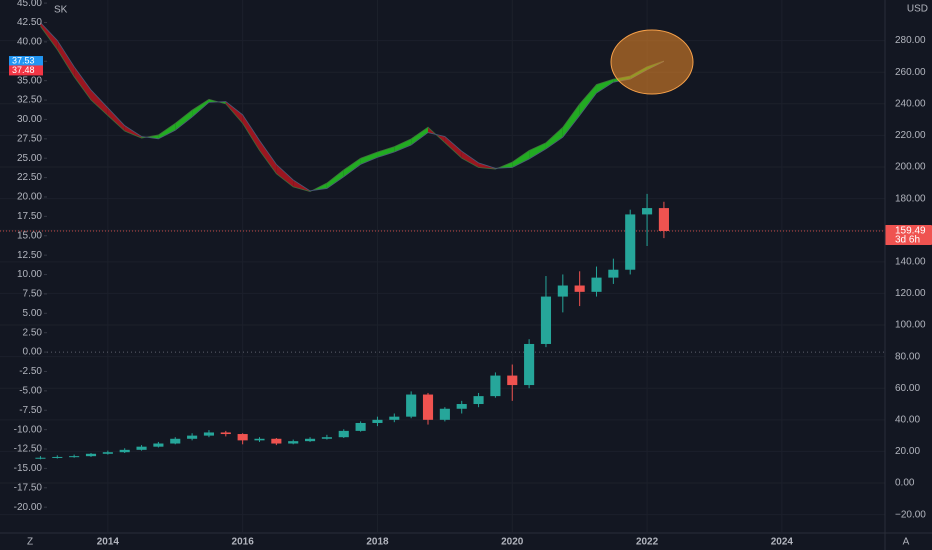 Image resolution: width=932 pixels, height=550 pixels. Describe the element at coordinates (512, 542) in the screenshot. I see `x-tick-label: 2020` at that location.